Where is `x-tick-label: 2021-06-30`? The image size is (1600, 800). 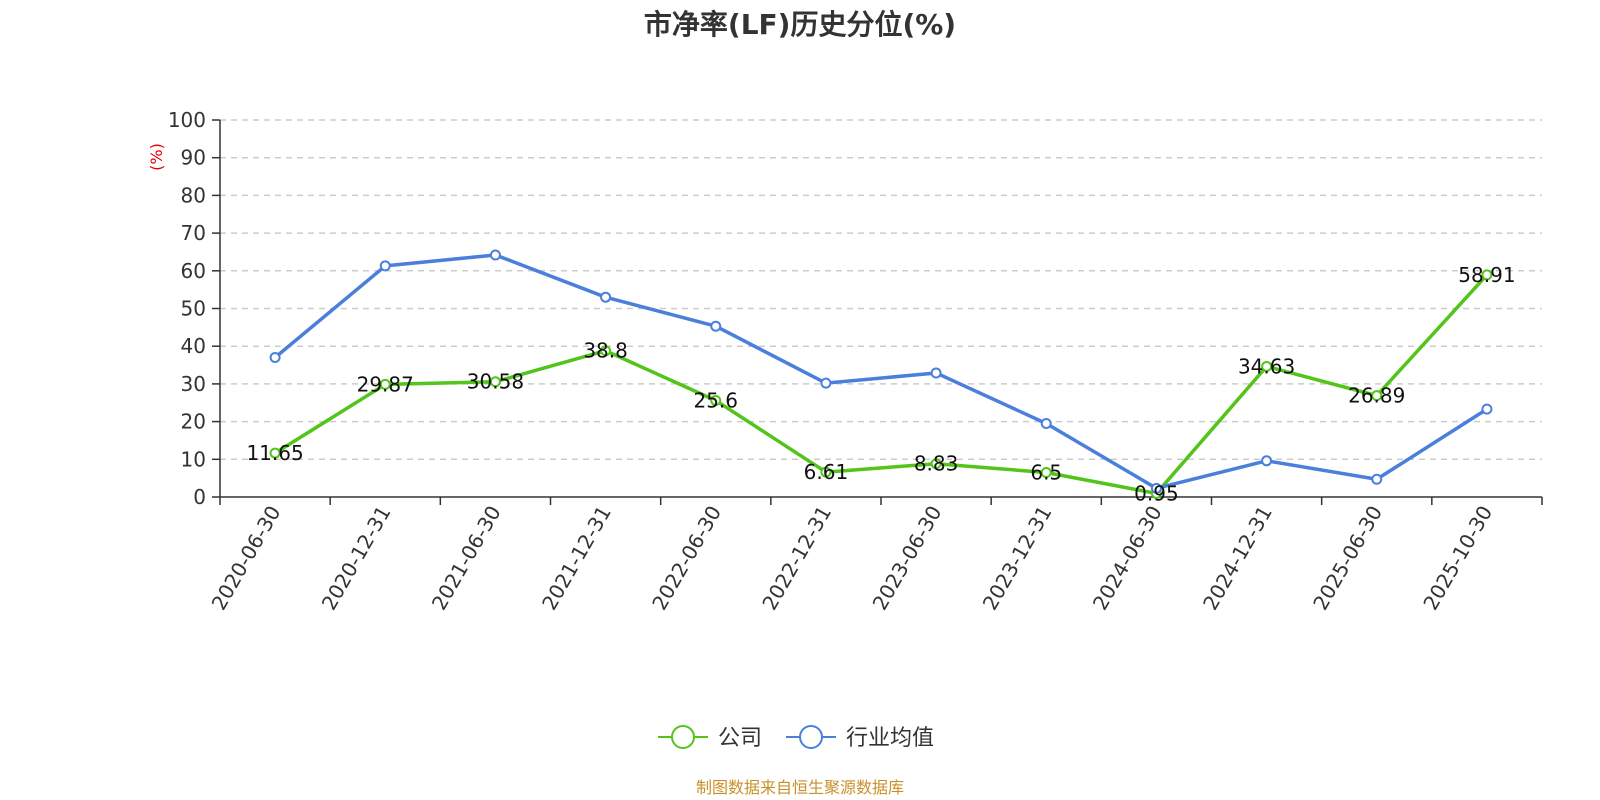
x-tick-label: 2021-06-30 is located at coordinates (466, 557).